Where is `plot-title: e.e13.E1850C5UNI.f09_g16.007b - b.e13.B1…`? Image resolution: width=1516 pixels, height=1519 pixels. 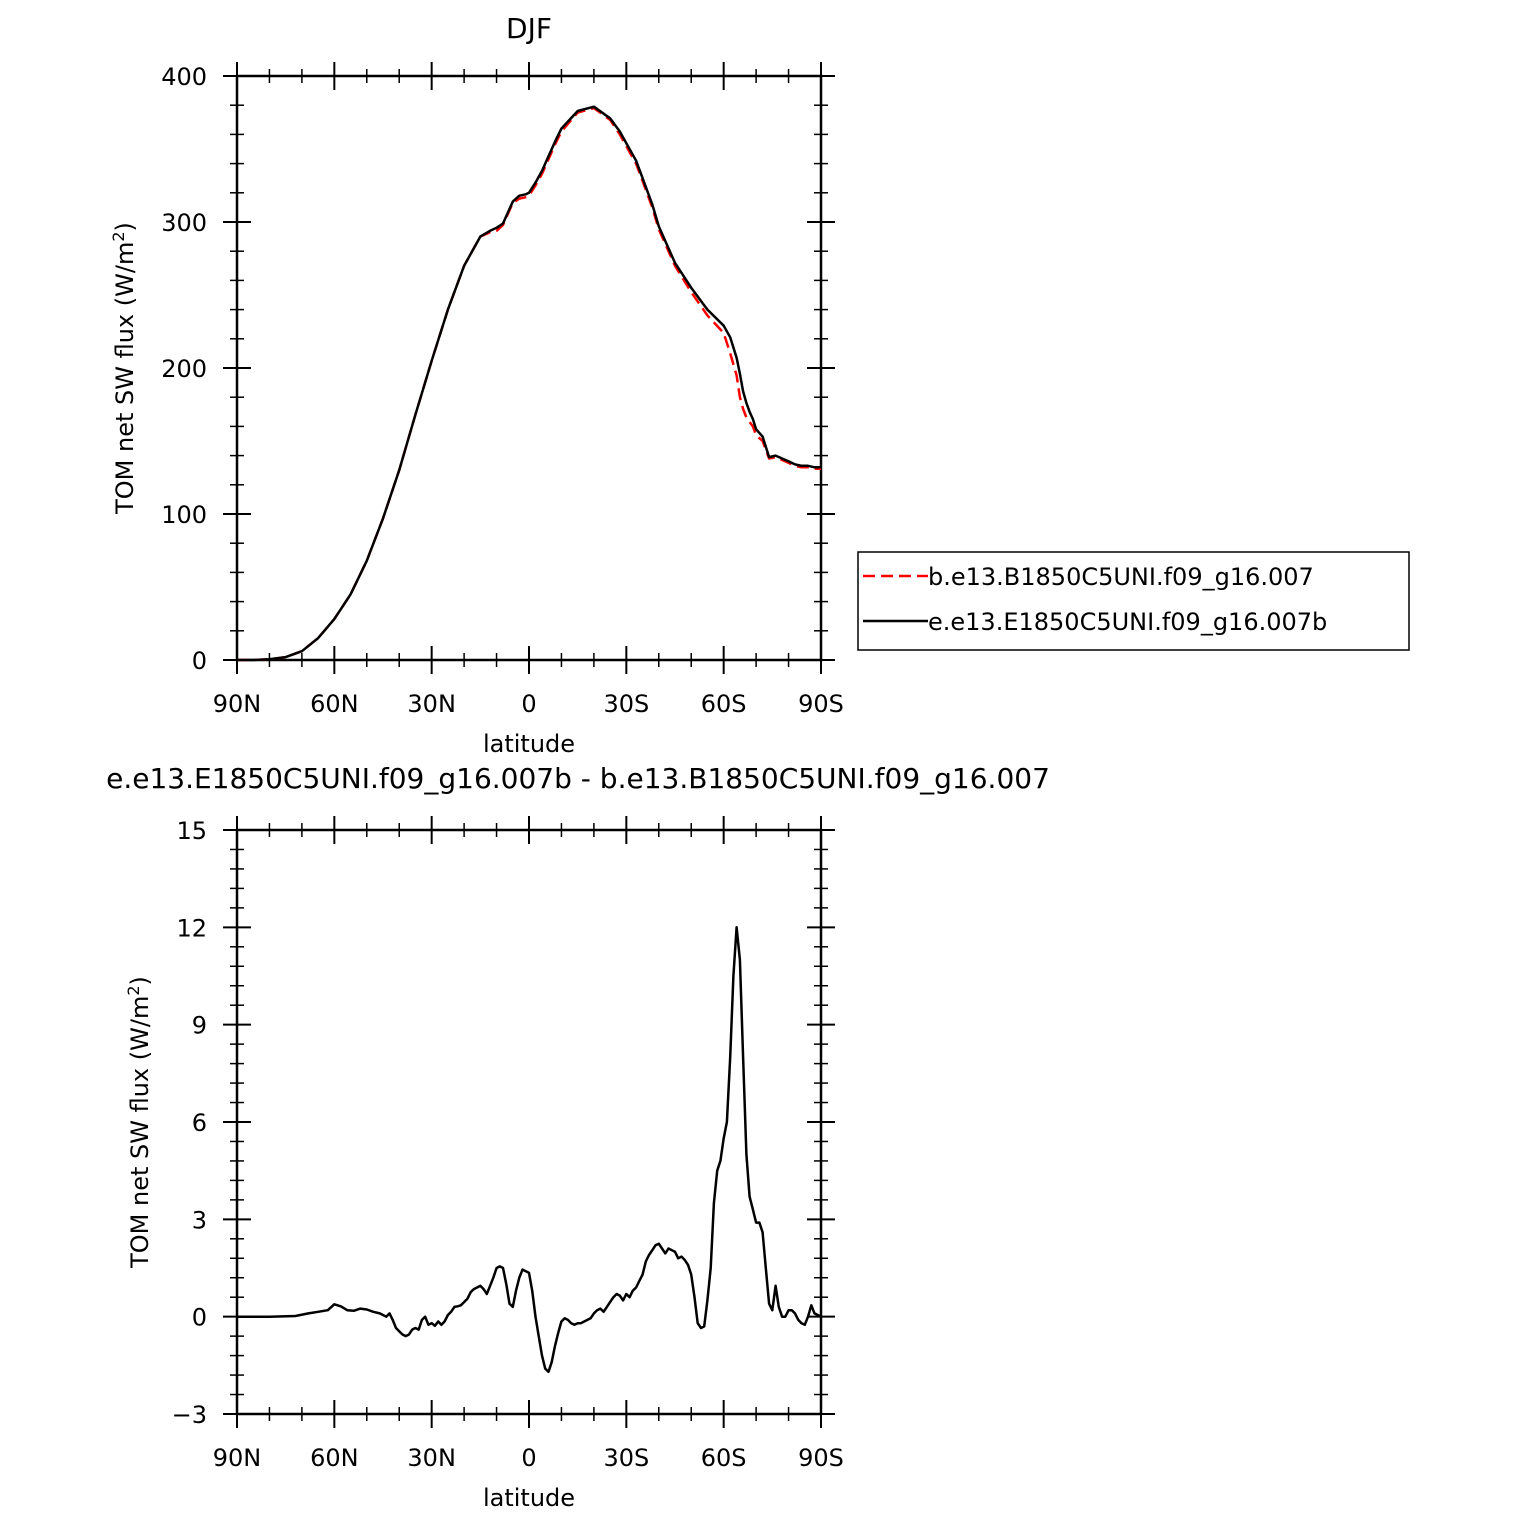 plot-title: e.e13.E1850C5UNI.f09_g16.007b - b.e13.B1… is located at coordinates (578, 778).